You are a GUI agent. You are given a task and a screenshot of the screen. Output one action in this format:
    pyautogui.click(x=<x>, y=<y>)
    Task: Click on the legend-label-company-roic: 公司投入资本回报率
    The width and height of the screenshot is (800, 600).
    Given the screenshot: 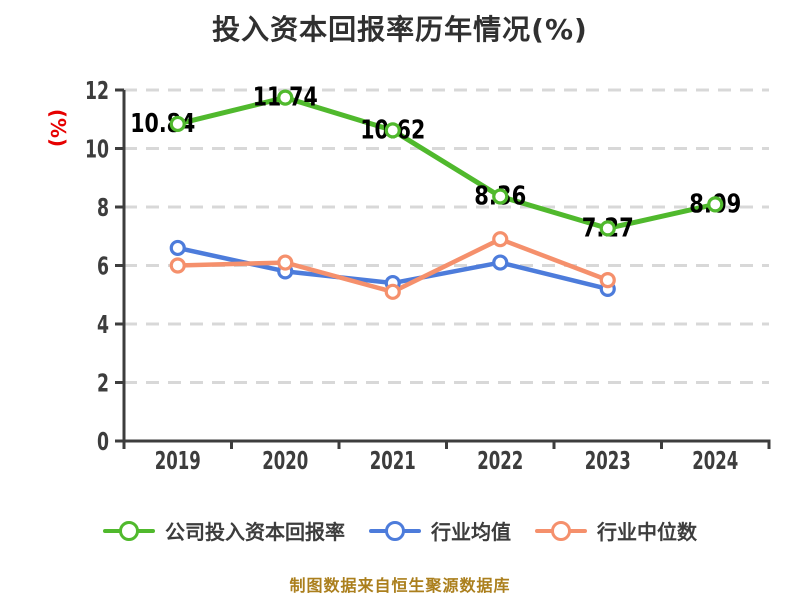 What is the action you would take?
    pyautogui.click(x=255, y=532)
    